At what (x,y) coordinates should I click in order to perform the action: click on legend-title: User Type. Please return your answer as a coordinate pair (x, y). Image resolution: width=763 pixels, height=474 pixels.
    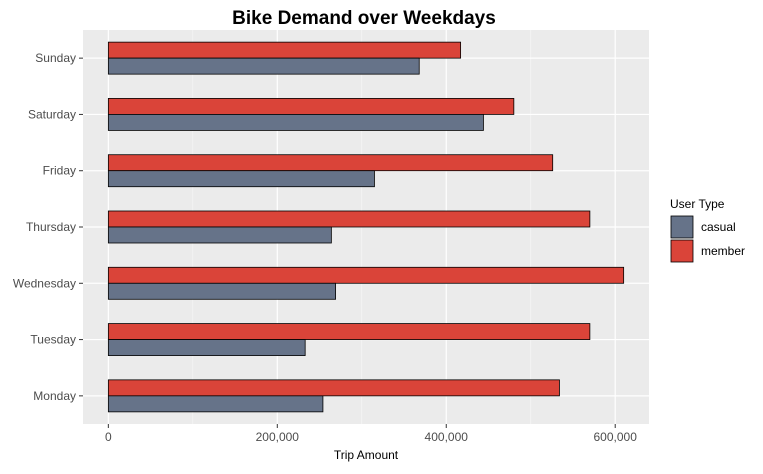
    Looking at the image, I should click on (697, 204).